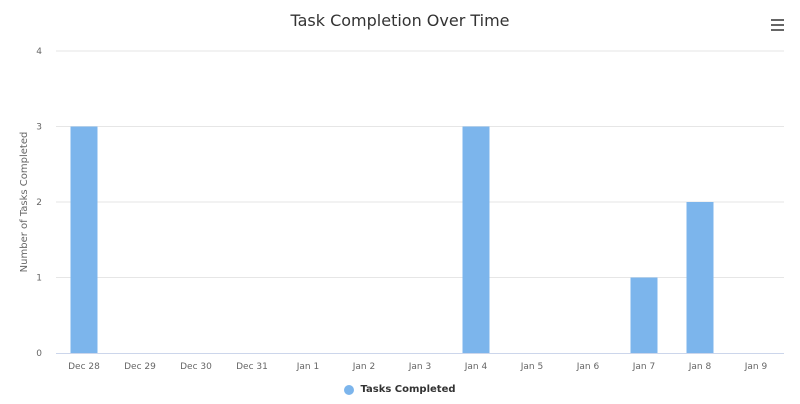 The height and width of the screenshot is (404, 800). I want to click on y-tick-label: 0, so click(39, 354).